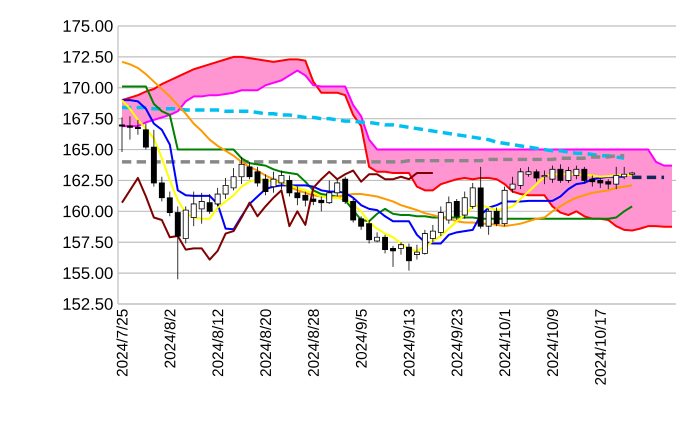 This screenshot has height=437, width=678. What do you see at coordinates (88, 26) in the screenshot?
I see `y-tick-label: 175.00` at bounding box center [88, 26].